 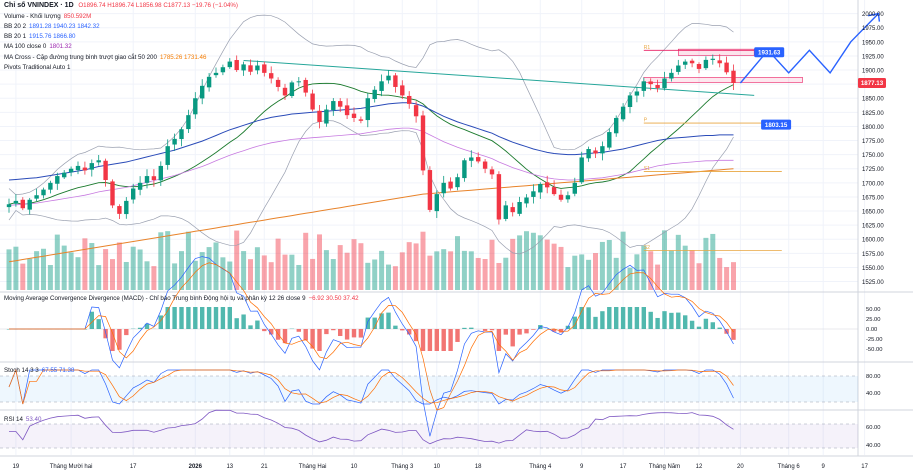 What do you see at coordinates (873, 142) in the screenshot?
I see `price-tick-label: 1775.00` at bounding box center [873, 142].